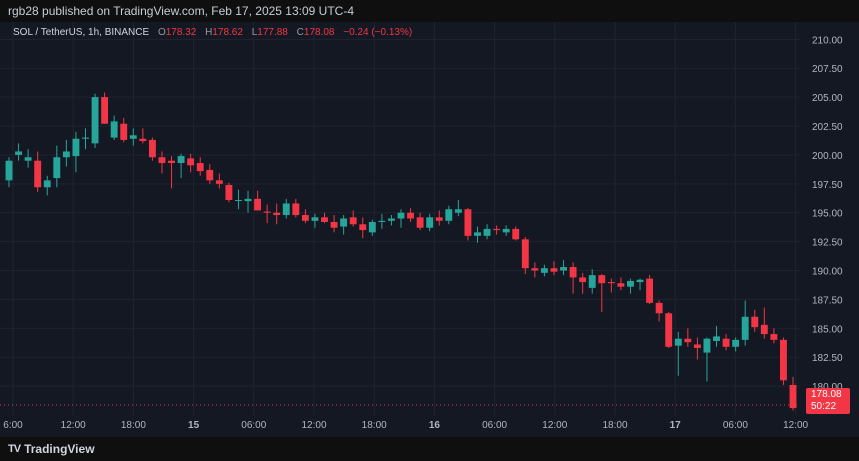 The image size is (859, 461). I want to click on y-tick-label: 205.00, so click(827, 98).